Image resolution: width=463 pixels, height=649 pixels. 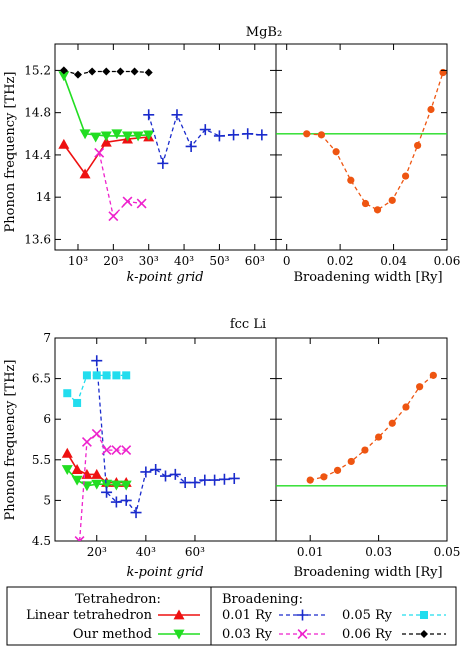 What do you see at coordinates (247, 615) in the screenshot?
I see `legend-b001-label: 0.01 Ry` at bounding box center [247, 615].